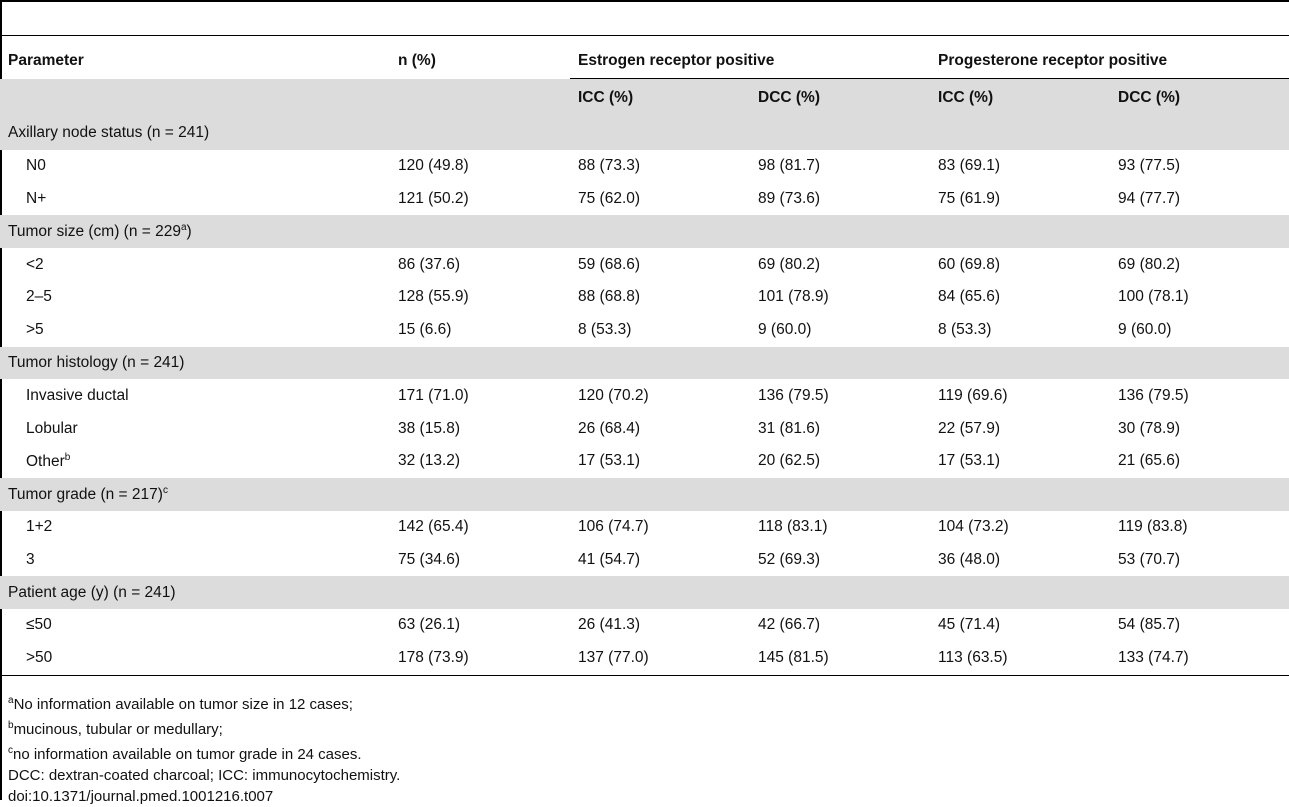 The width and height of the screenshot is (1289, 807). I want to click on section-label: Tumor size (cm) (n = 229a), so click(644, 232).